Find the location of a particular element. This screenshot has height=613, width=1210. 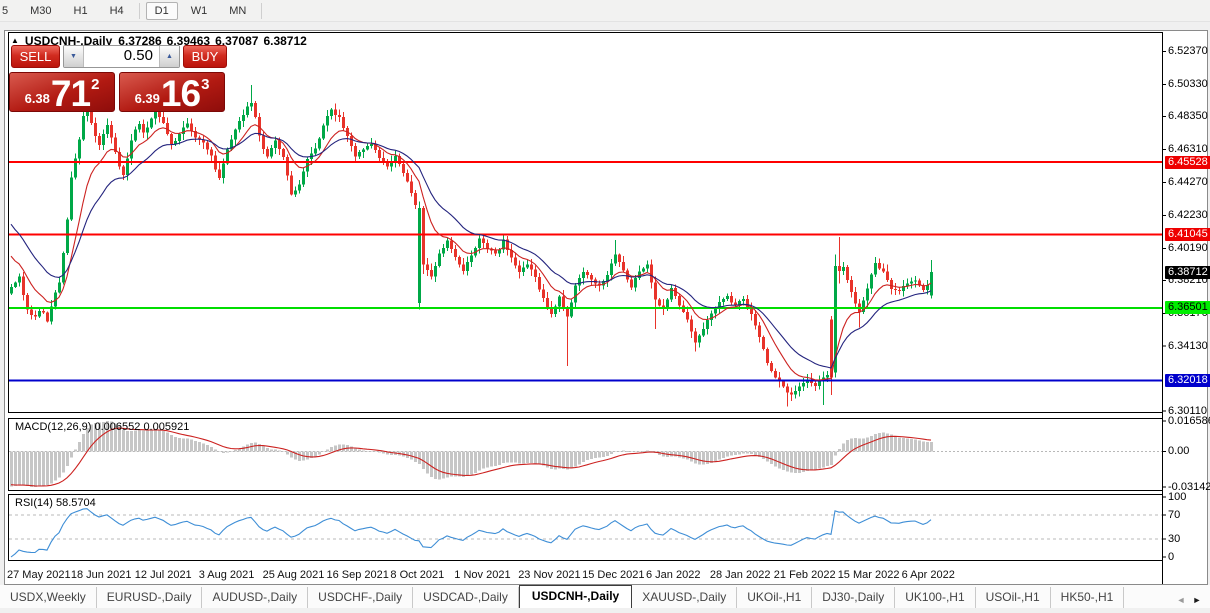

date-axis-label: 18 Jun 2021 is located at coordinates (101, 575).